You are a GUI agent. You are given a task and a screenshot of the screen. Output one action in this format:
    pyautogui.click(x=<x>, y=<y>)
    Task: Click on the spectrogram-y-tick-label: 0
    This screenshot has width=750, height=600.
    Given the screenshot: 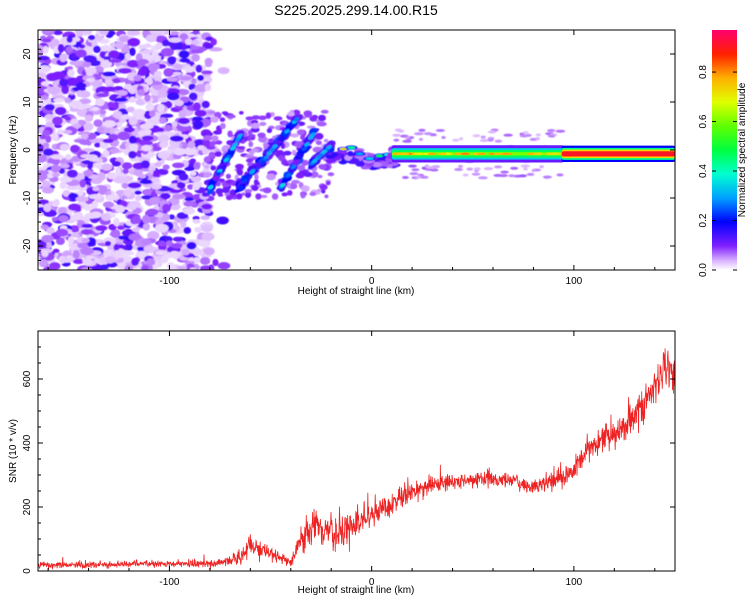 What is the action you would take?
    pyautogui.click(x=27, y=150)
    